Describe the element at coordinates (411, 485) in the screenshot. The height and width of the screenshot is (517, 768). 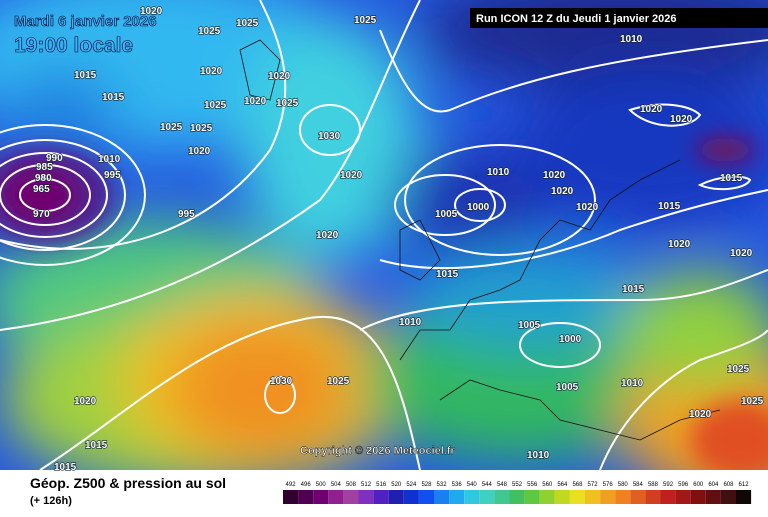
I see `scale-label: 524` at that location.